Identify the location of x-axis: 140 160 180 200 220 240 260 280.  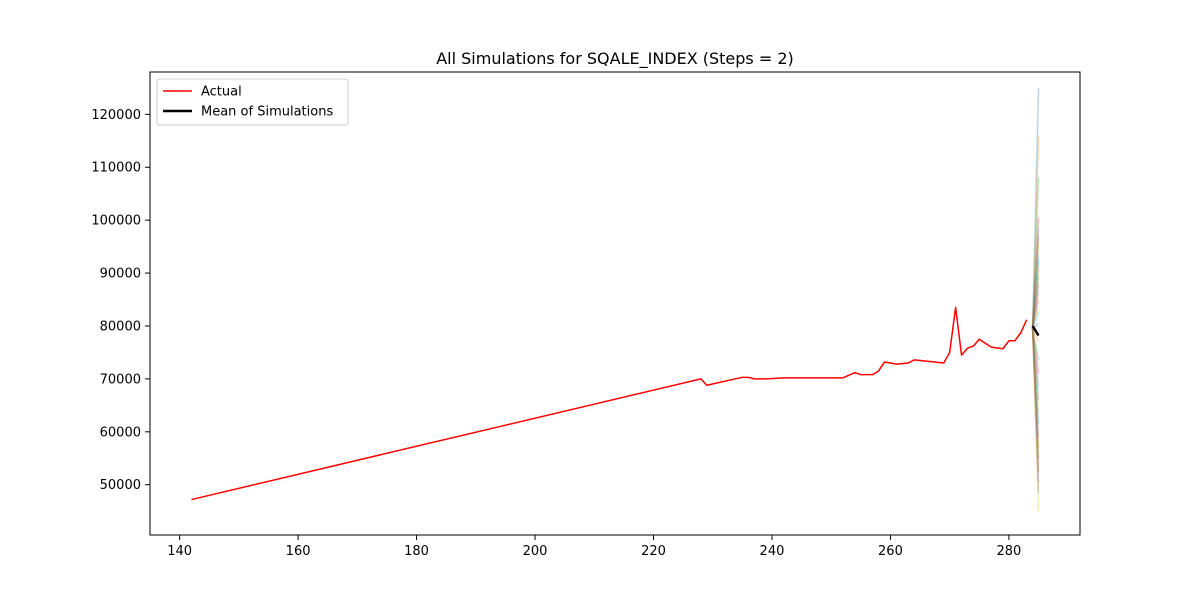
(594, 547).